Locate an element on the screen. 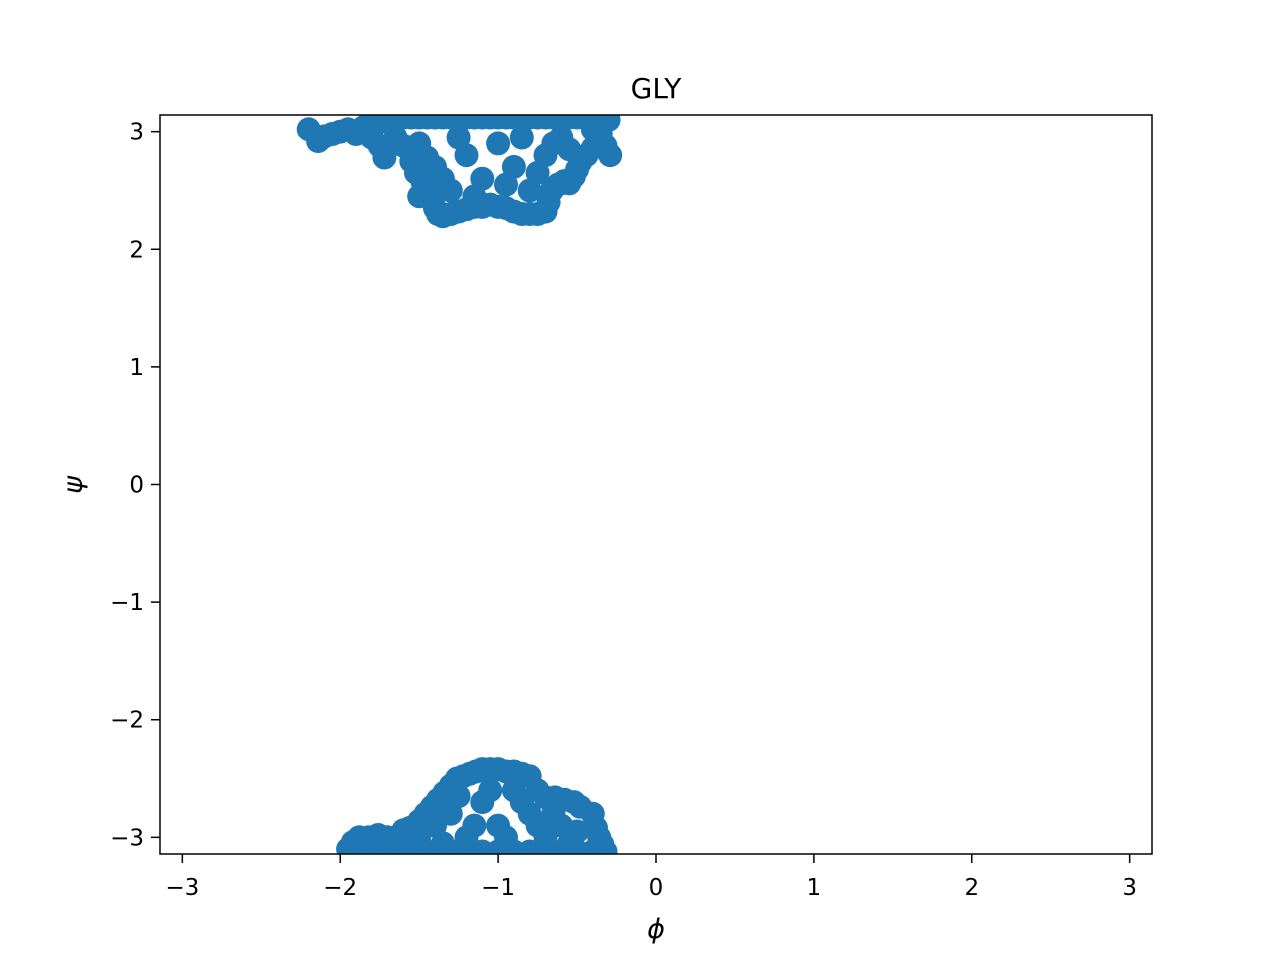 This screenshot has height=960, width=1280. x-tick-label: −3 is located at coordinates (182, 888).